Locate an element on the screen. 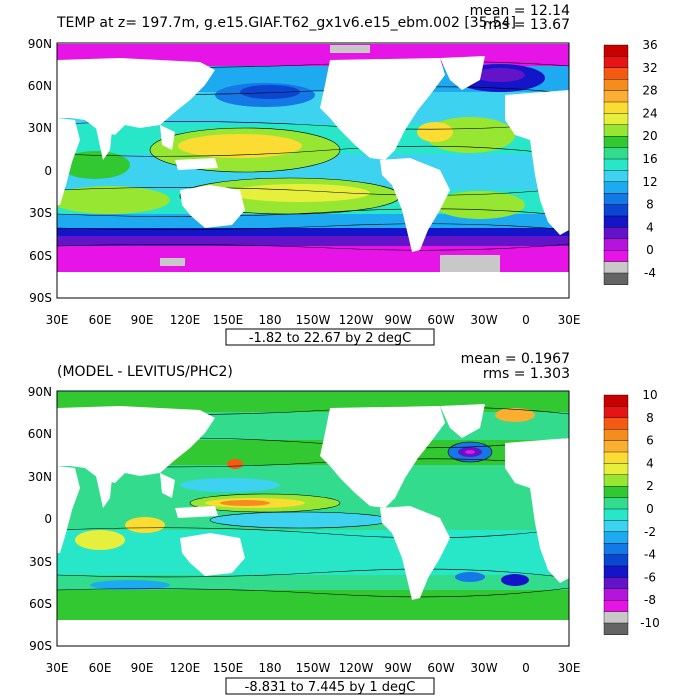  colorbar-label: -6 is located at coordinates (650, 577).